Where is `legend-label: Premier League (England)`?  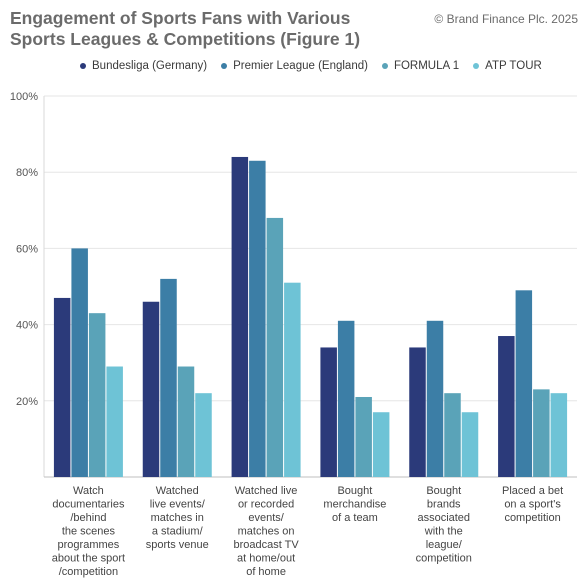 legend-label: Premier League (England) is located at coordinates (300, 66).